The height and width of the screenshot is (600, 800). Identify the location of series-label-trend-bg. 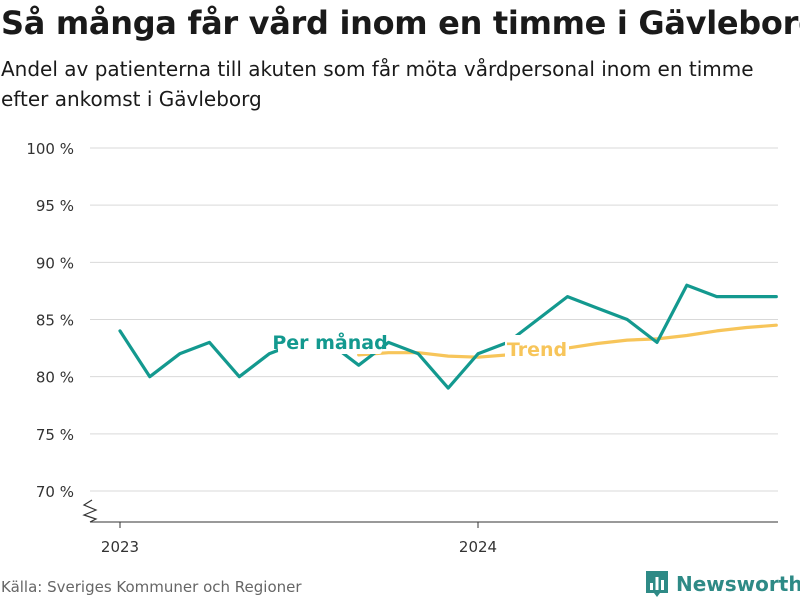
(537, 348).